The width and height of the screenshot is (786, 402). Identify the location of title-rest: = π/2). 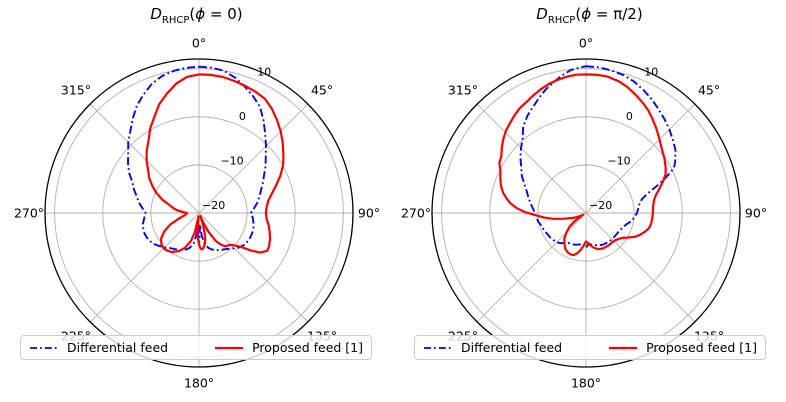
(617, 14).